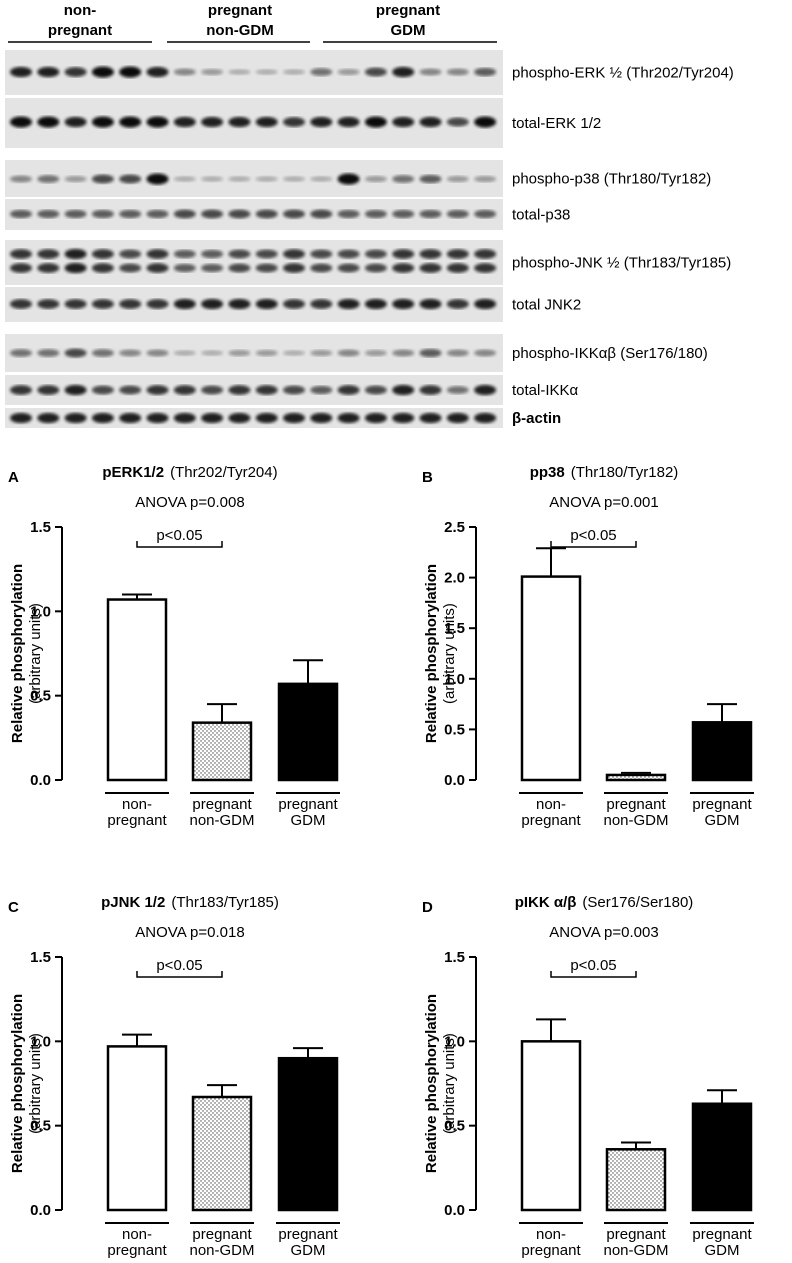 The width and height of the screenshot is (792, 1263). I want to click on chart-subtitle: ANOVA p=0.008, so click(189, 502).